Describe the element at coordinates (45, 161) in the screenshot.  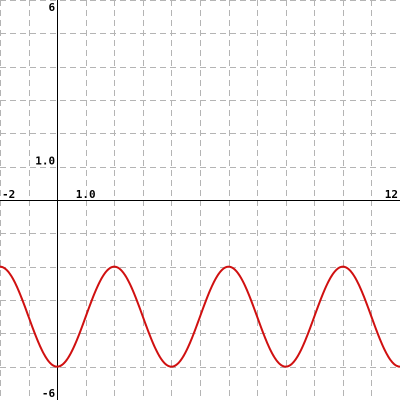
I see `y-tick-label: 1.0` at that location.